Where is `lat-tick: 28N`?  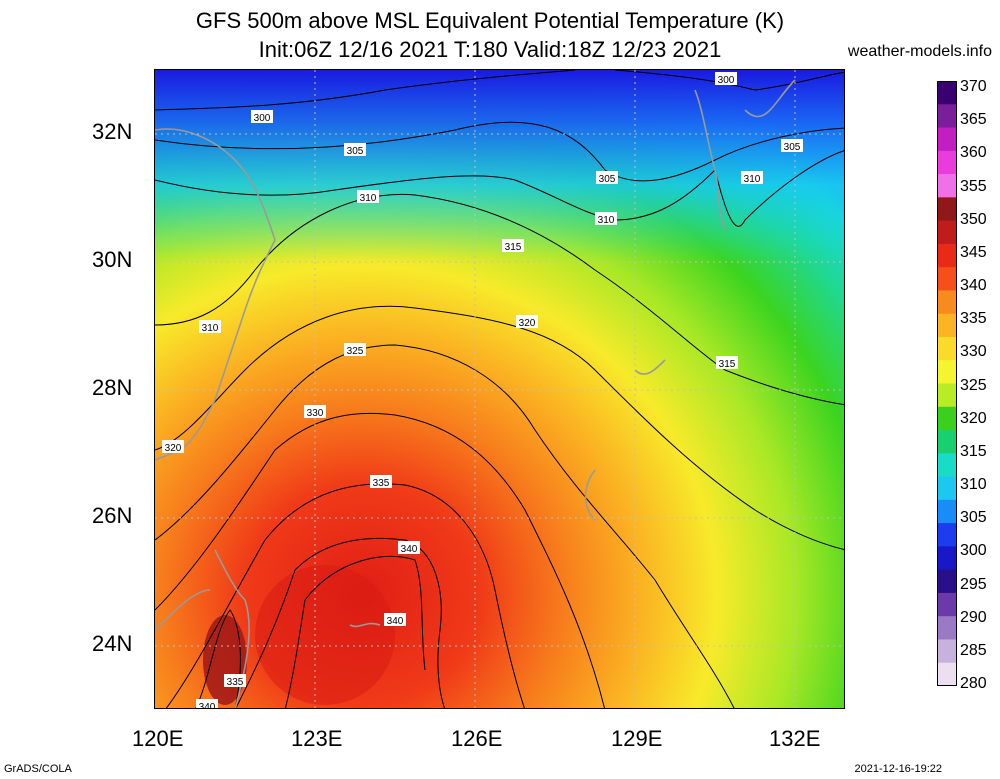
lat-tick: 28N is located at coordinates (112, 387).